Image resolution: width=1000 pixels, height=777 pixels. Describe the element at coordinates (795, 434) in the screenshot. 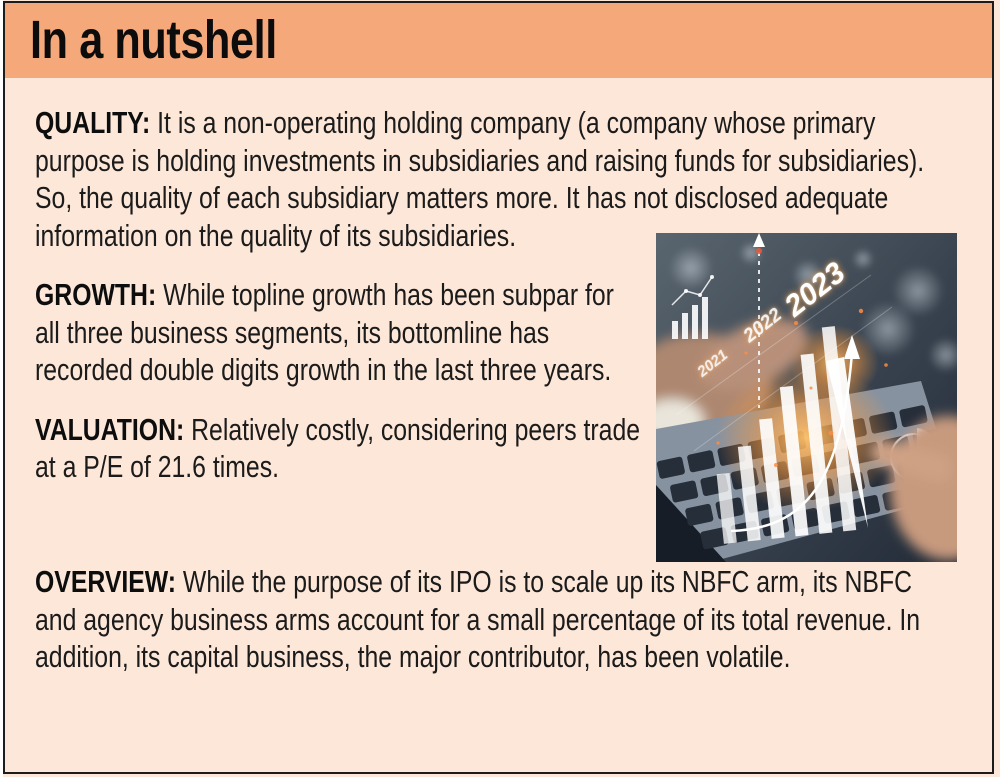

I see `rising-arrow-icon` at that location.